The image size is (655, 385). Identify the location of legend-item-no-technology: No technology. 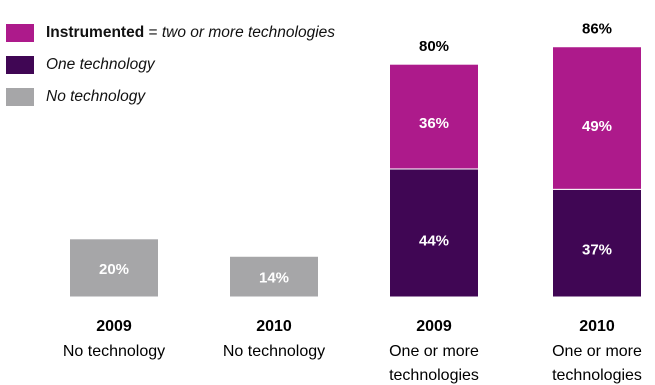
(170, 97).